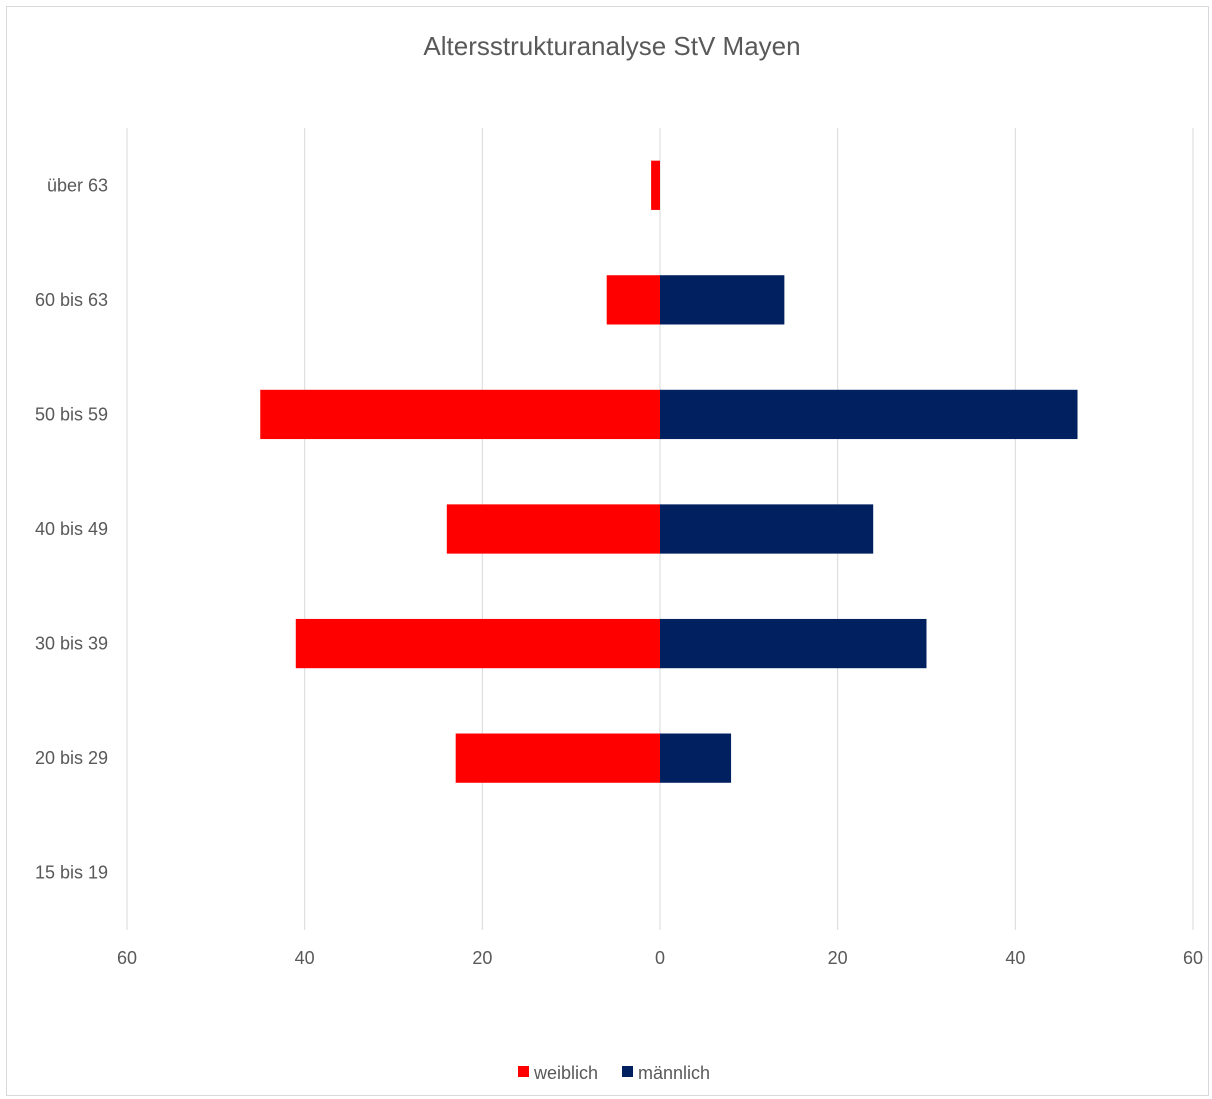  Describe the element at coordinates (565, 1073) in the screenshot. I see `legend-label-weiblich: weiblich` at that location.